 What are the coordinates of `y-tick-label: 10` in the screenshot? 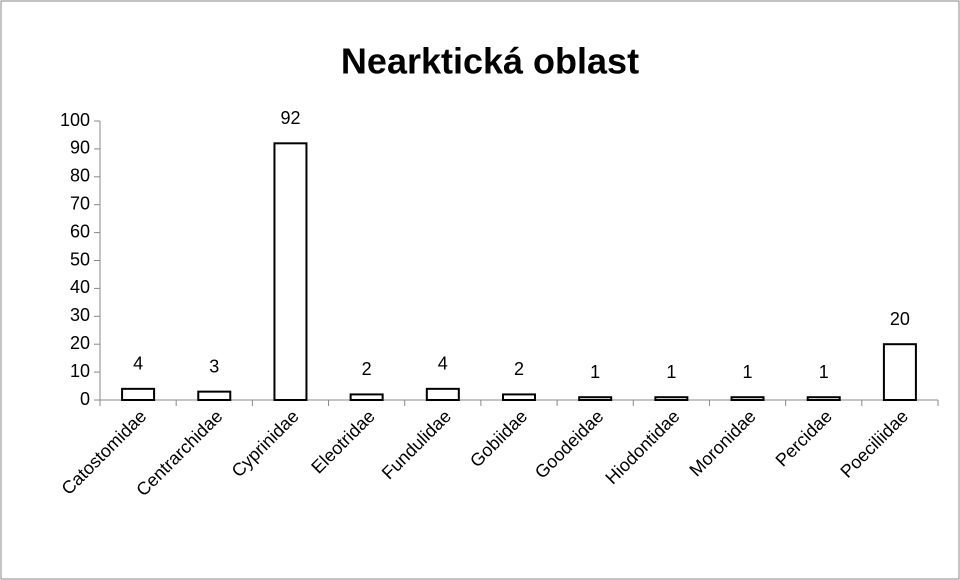 It's located at (80, 371).